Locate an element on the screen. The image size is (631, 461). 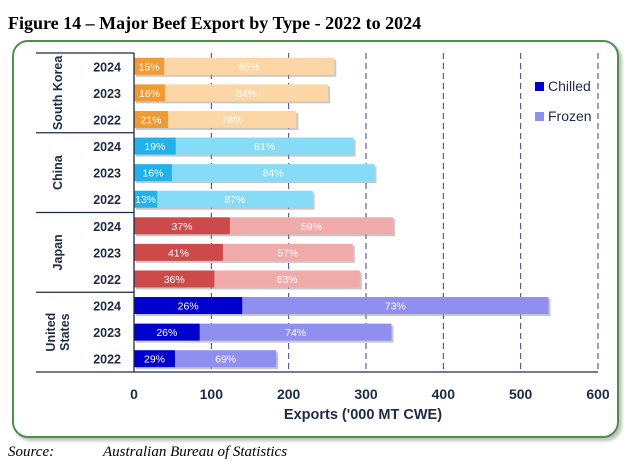
data-label-chilled: 37% is located at coordinates (181, 227).